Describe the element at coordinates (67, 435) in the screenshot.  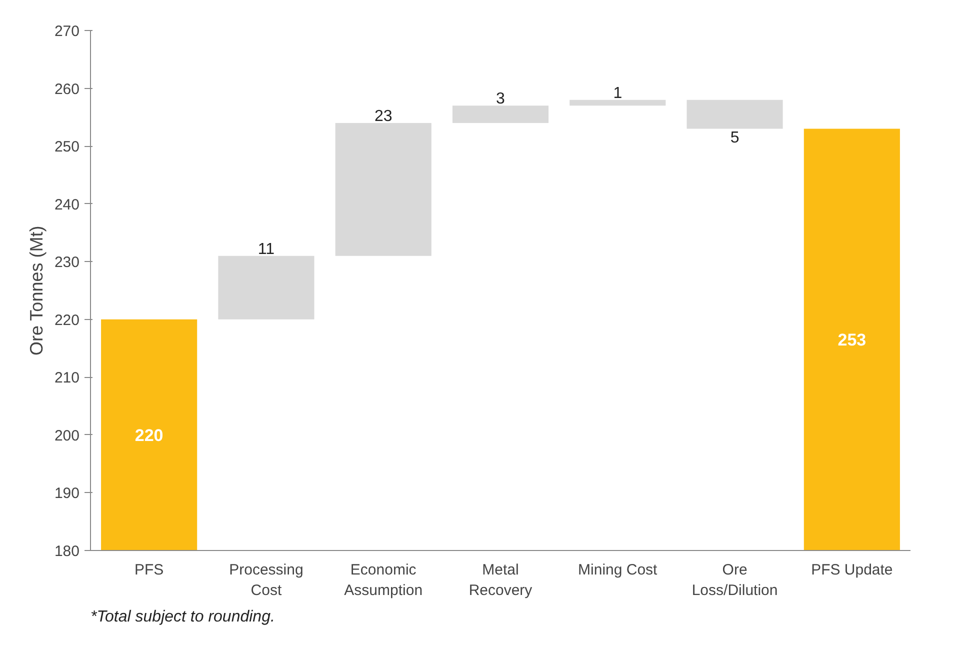
I see `y-tick-label: 200` at that location.